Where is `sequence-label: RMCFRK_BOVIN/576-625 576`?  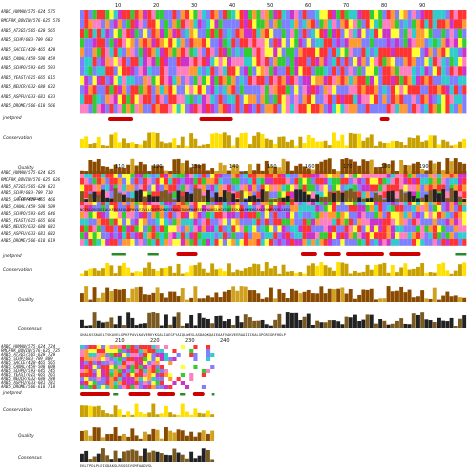 sequence-label: RMCFRK_BOVIN/576-625 576 is located at coordinates (31, 21).